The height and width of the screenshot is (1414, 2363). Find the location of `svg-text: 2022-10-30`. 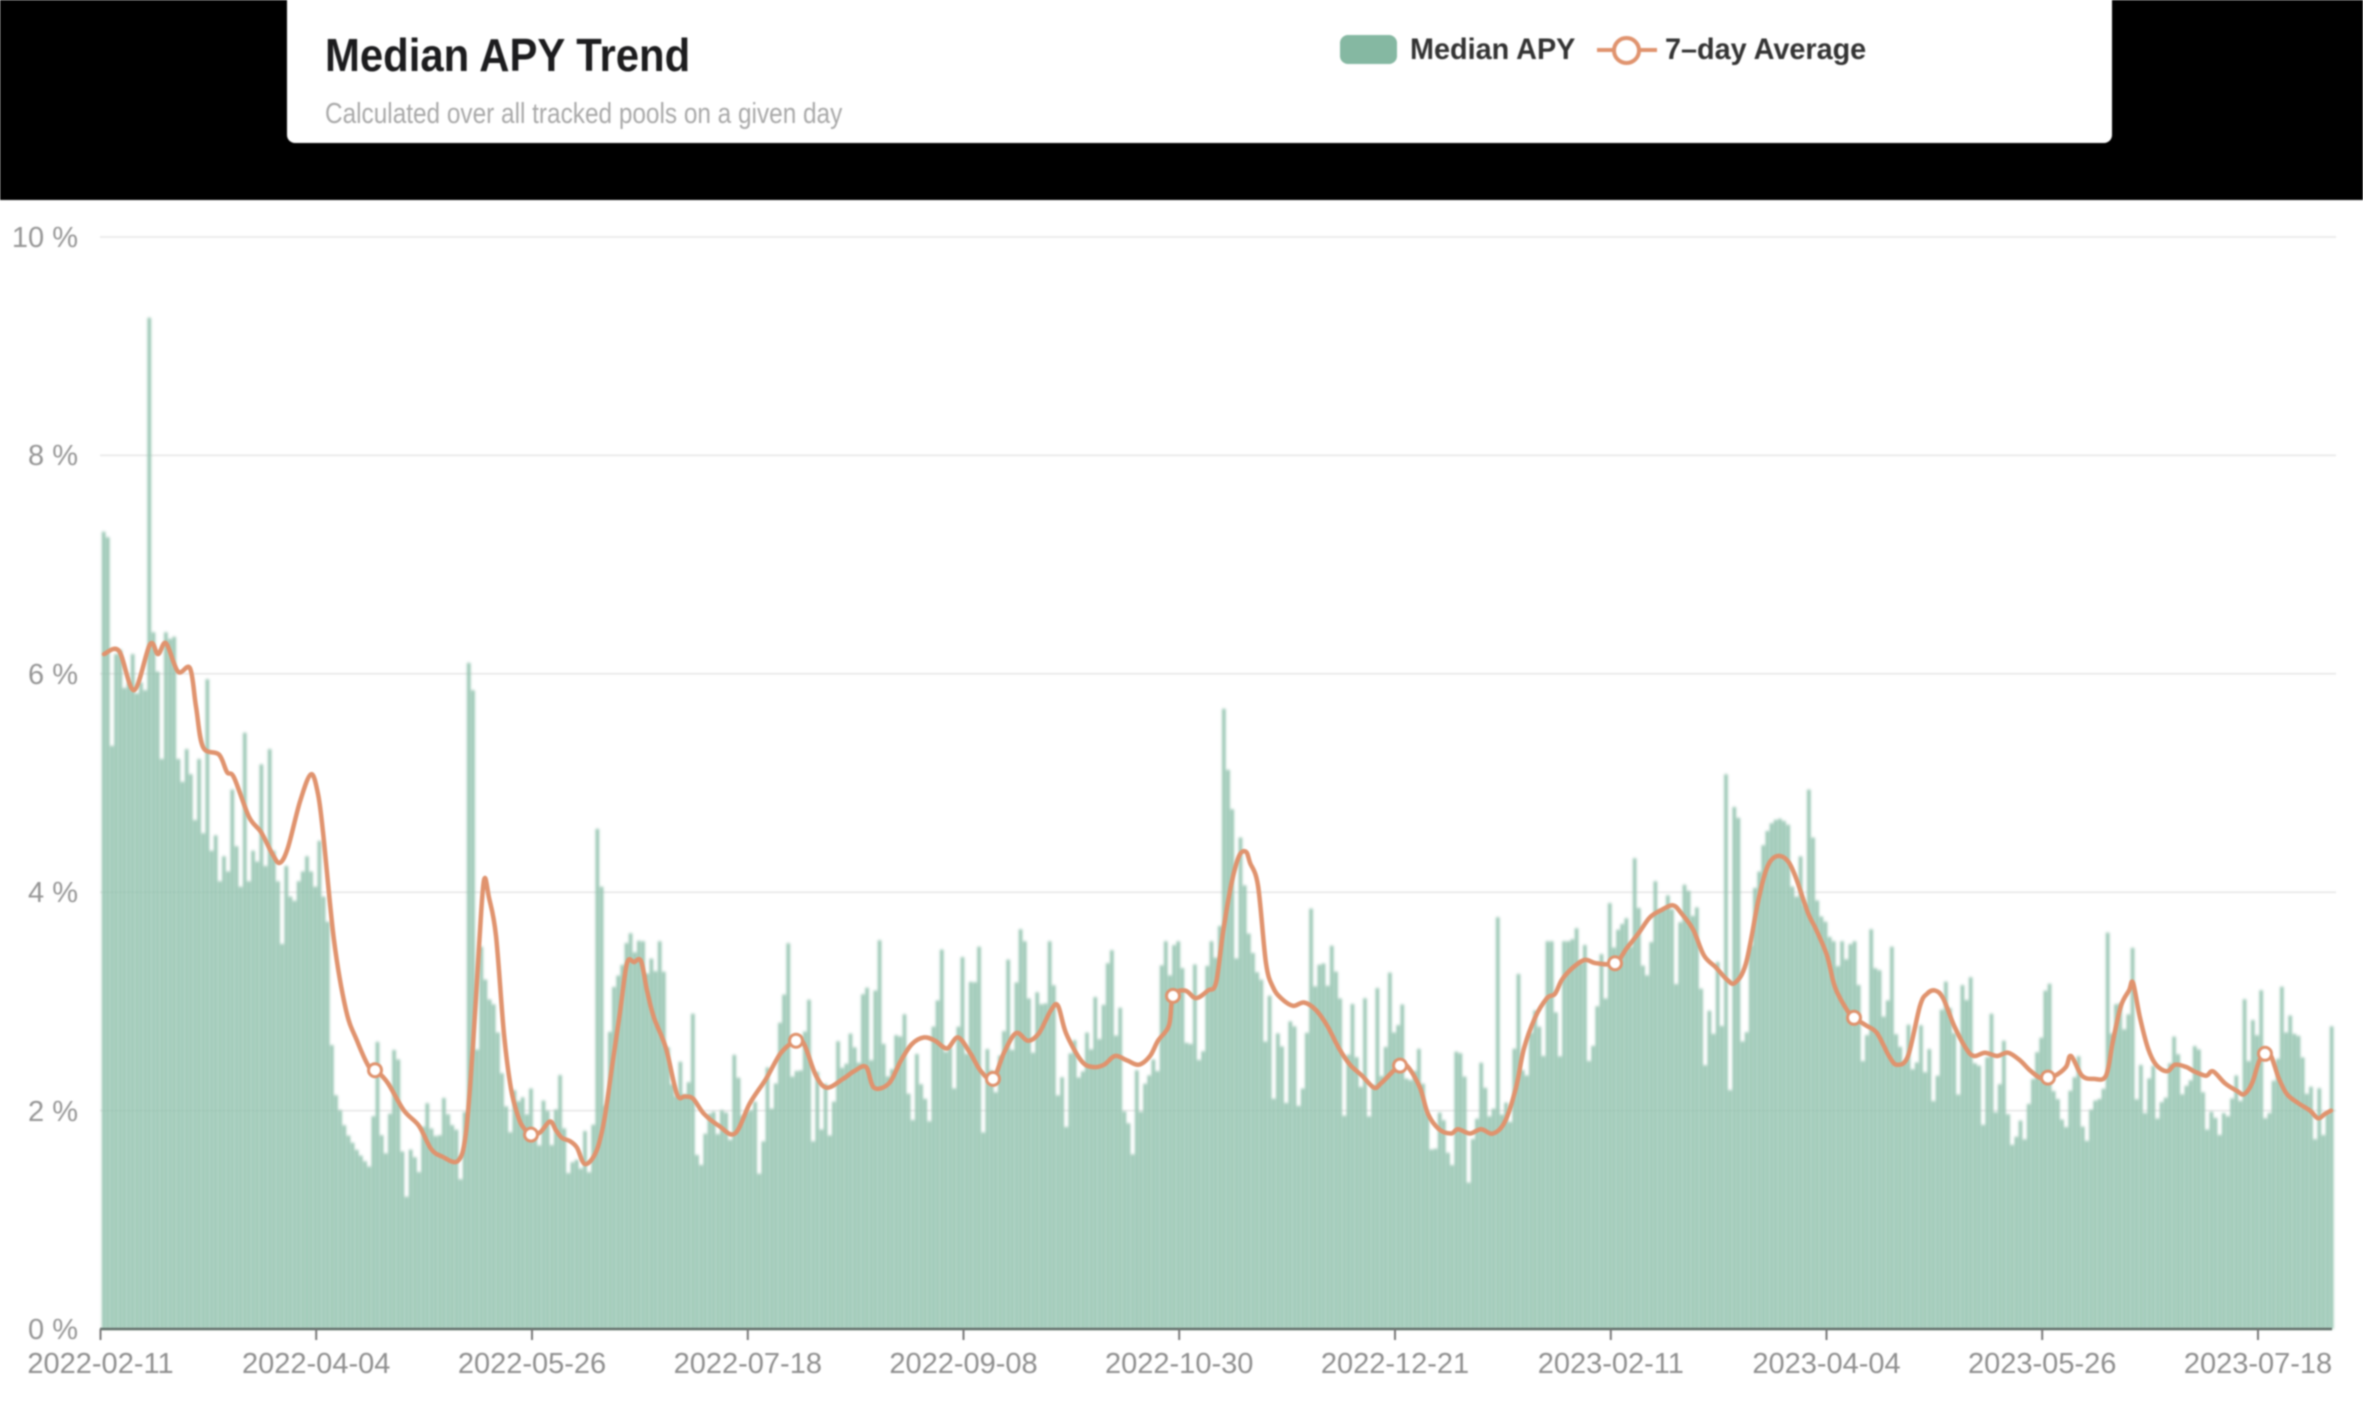

svg-text: 2022-10-30 is located at coordinates (1179, 1364).